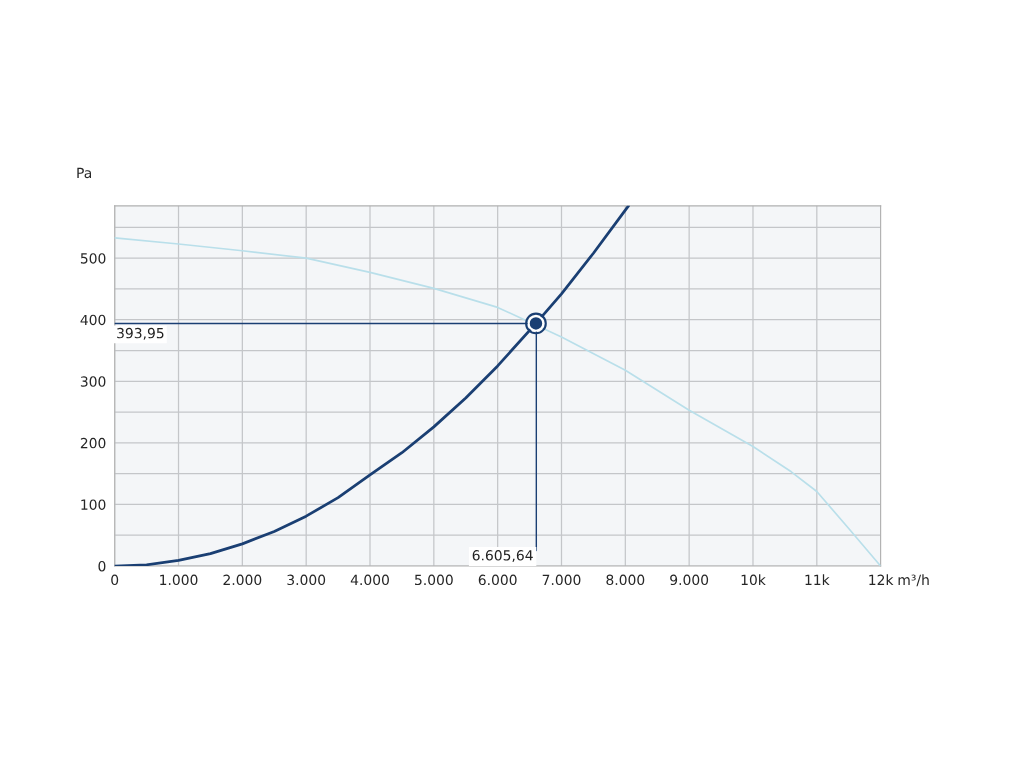 Image resolution: width=1024 pixels, height=768 pixels. Describe the element at coordinates (625, 580) in the screenshot. I see `x-tick-label: 8.000` at that location.